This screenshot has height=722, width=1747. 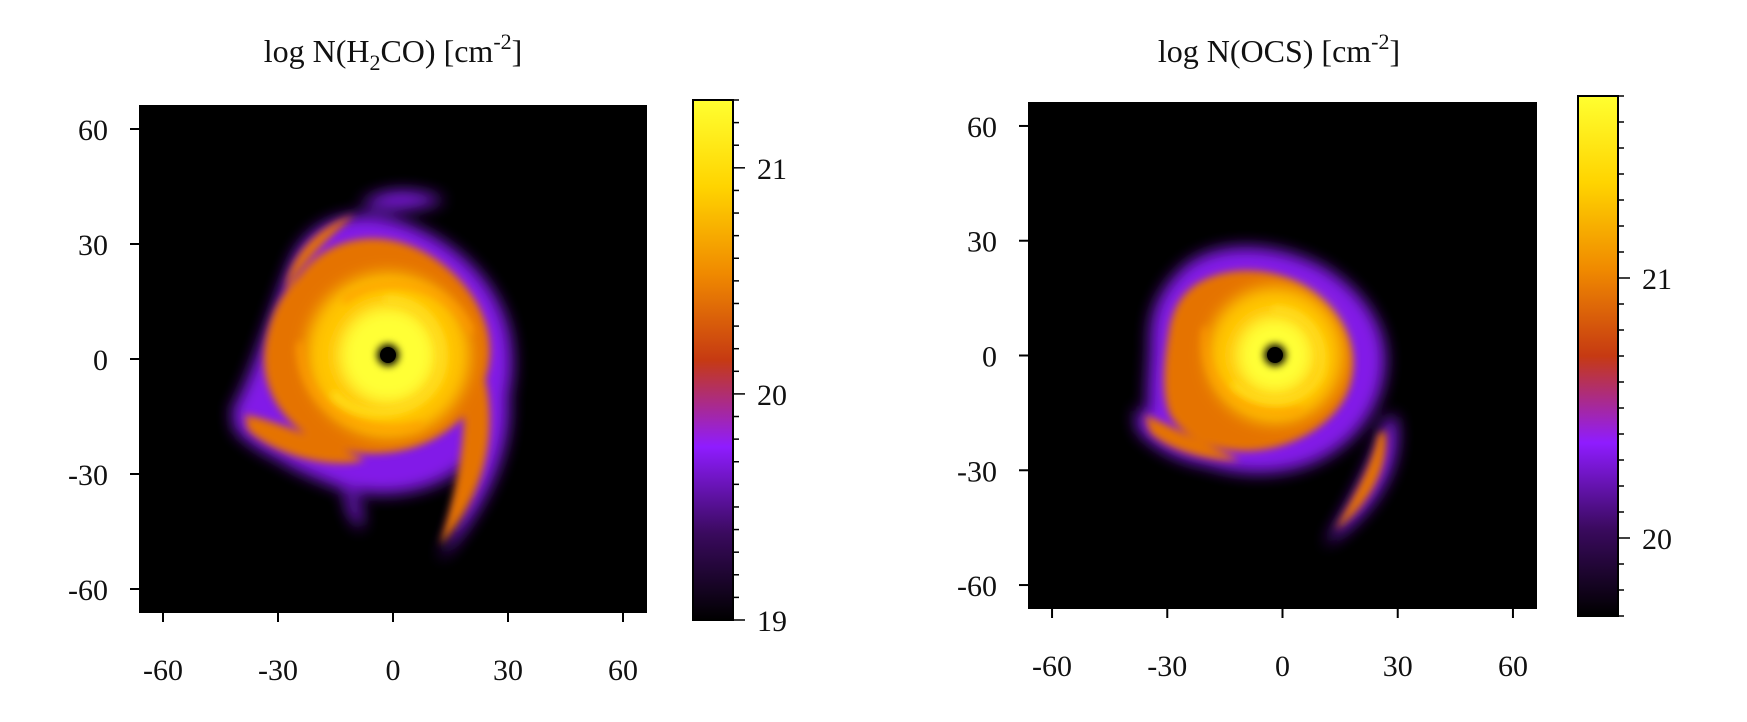 What do you see at coordinates (1280, 645) in the screenshot?
I see `x-axis-ocs: -60 -30 0 30 60` at bounding box center [1280, 645].